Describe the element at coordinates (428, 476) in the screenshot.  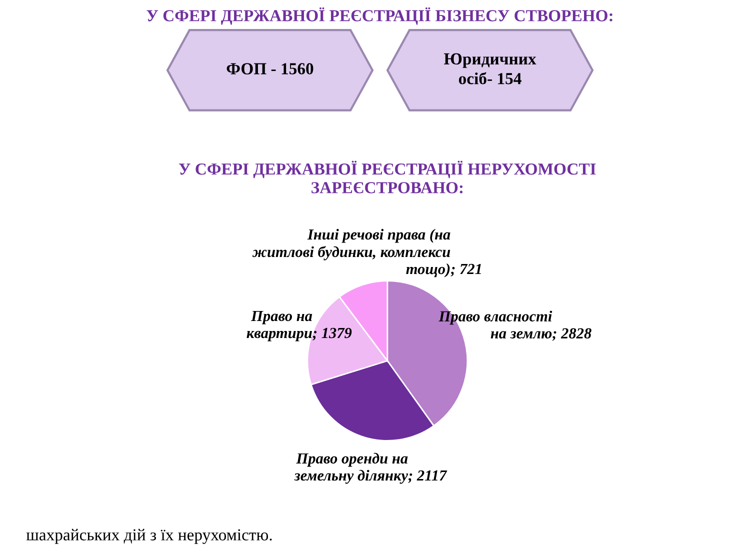
I see `data-label: ; 2117` at that location.